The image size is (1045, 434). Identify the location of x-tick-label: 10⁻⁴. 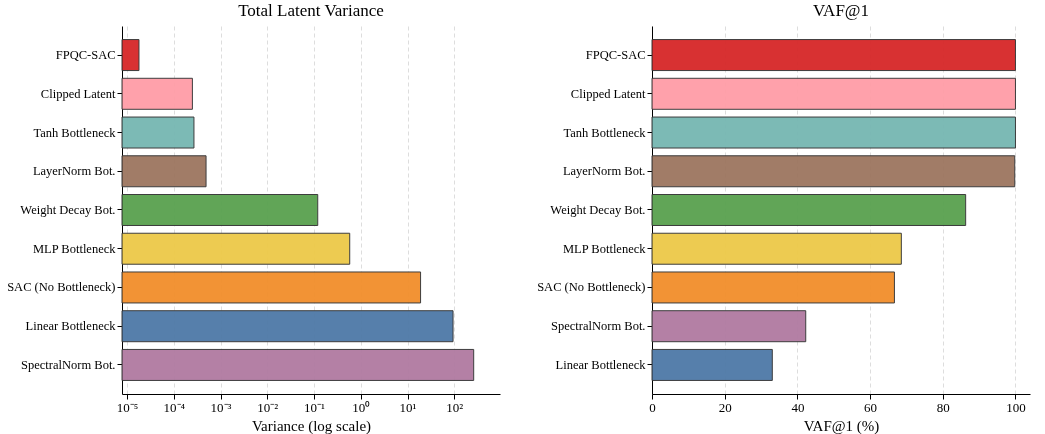
(174, 407).